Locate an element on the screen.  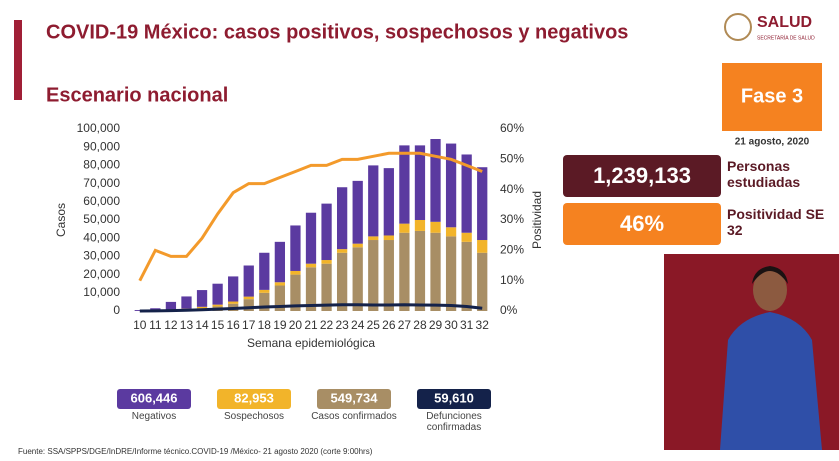
y2-tick-label: 20% is located at coordinates (512, 250).